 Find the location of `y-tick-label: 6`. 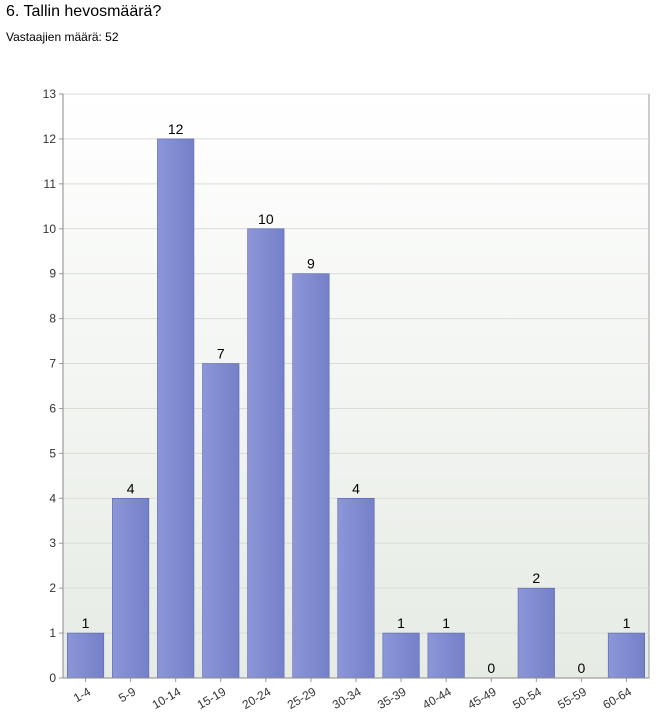

y-tick-label: 6 is located at coordinates (52, 408).